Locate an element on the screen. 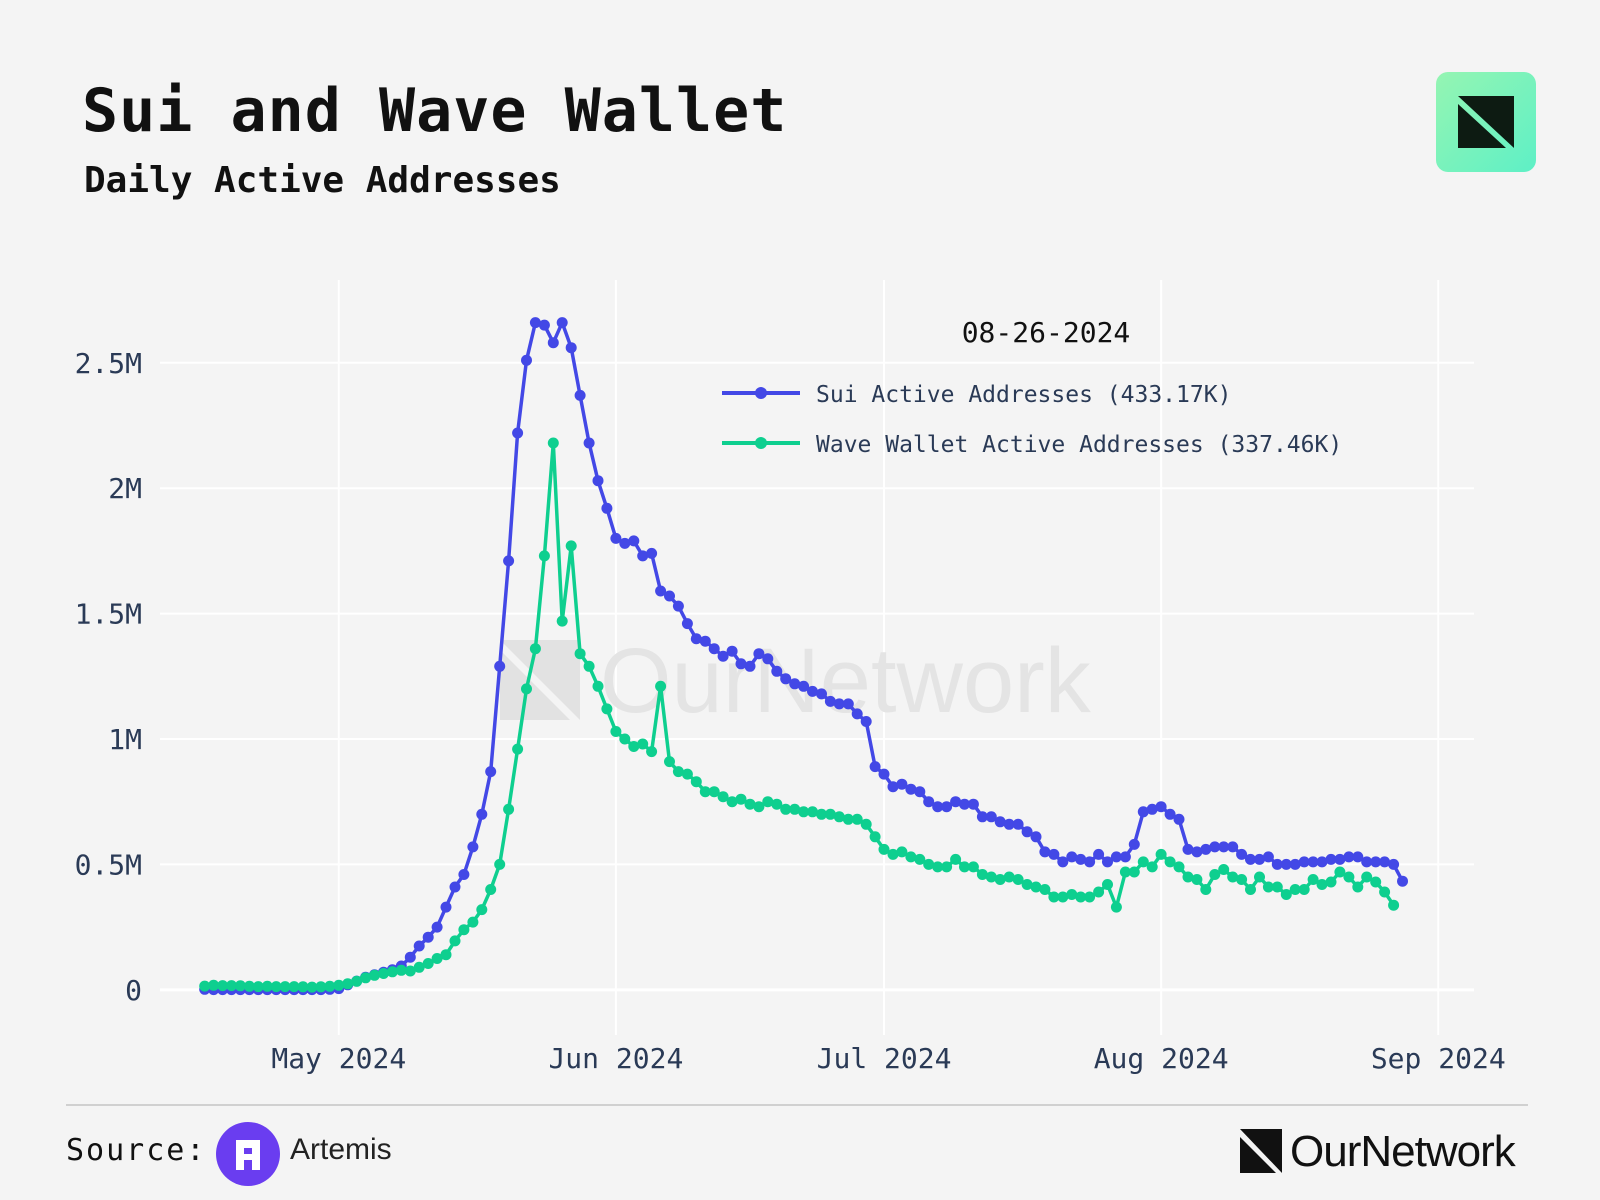 Image resolution: width=1600 pixels, height=1200 pixels. legend-item-sui: Sui Active Addresses (433.17K) is located at coordinates (976, 395).